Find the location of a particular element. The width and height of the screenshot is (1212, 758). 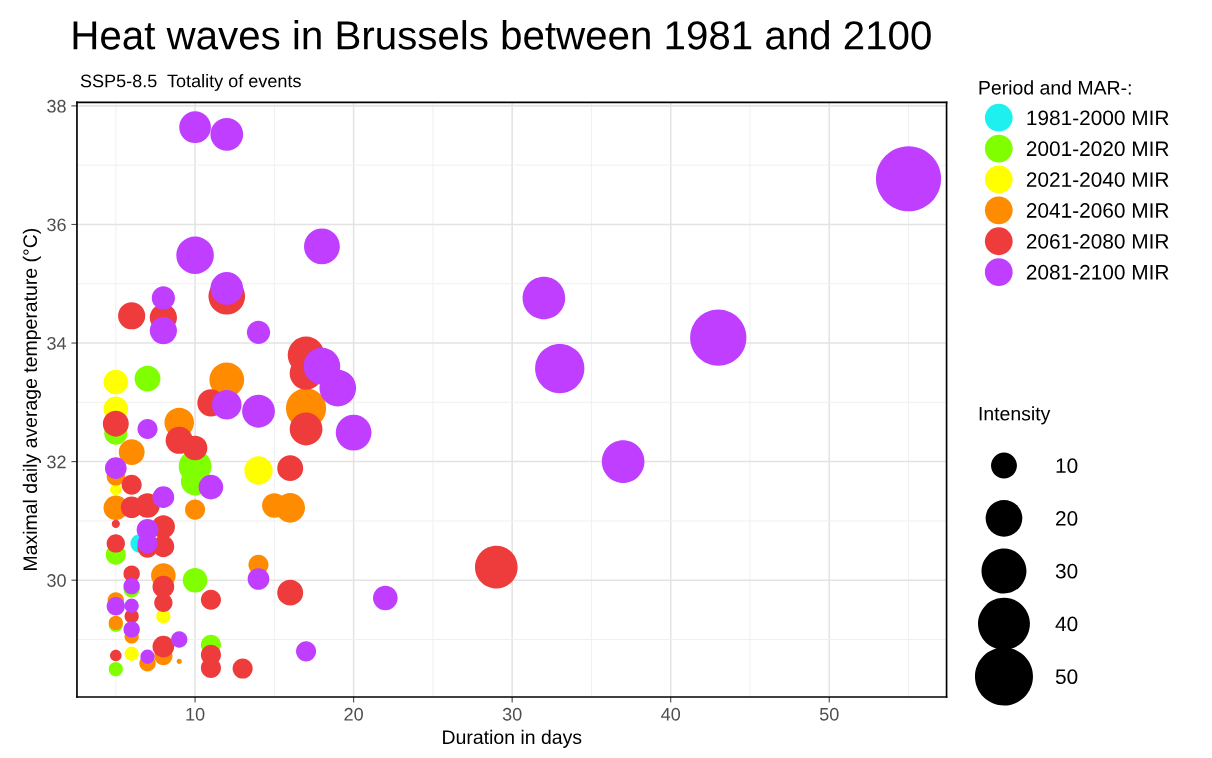

x-tick-label: 40 is located at coordinates (671, 714).